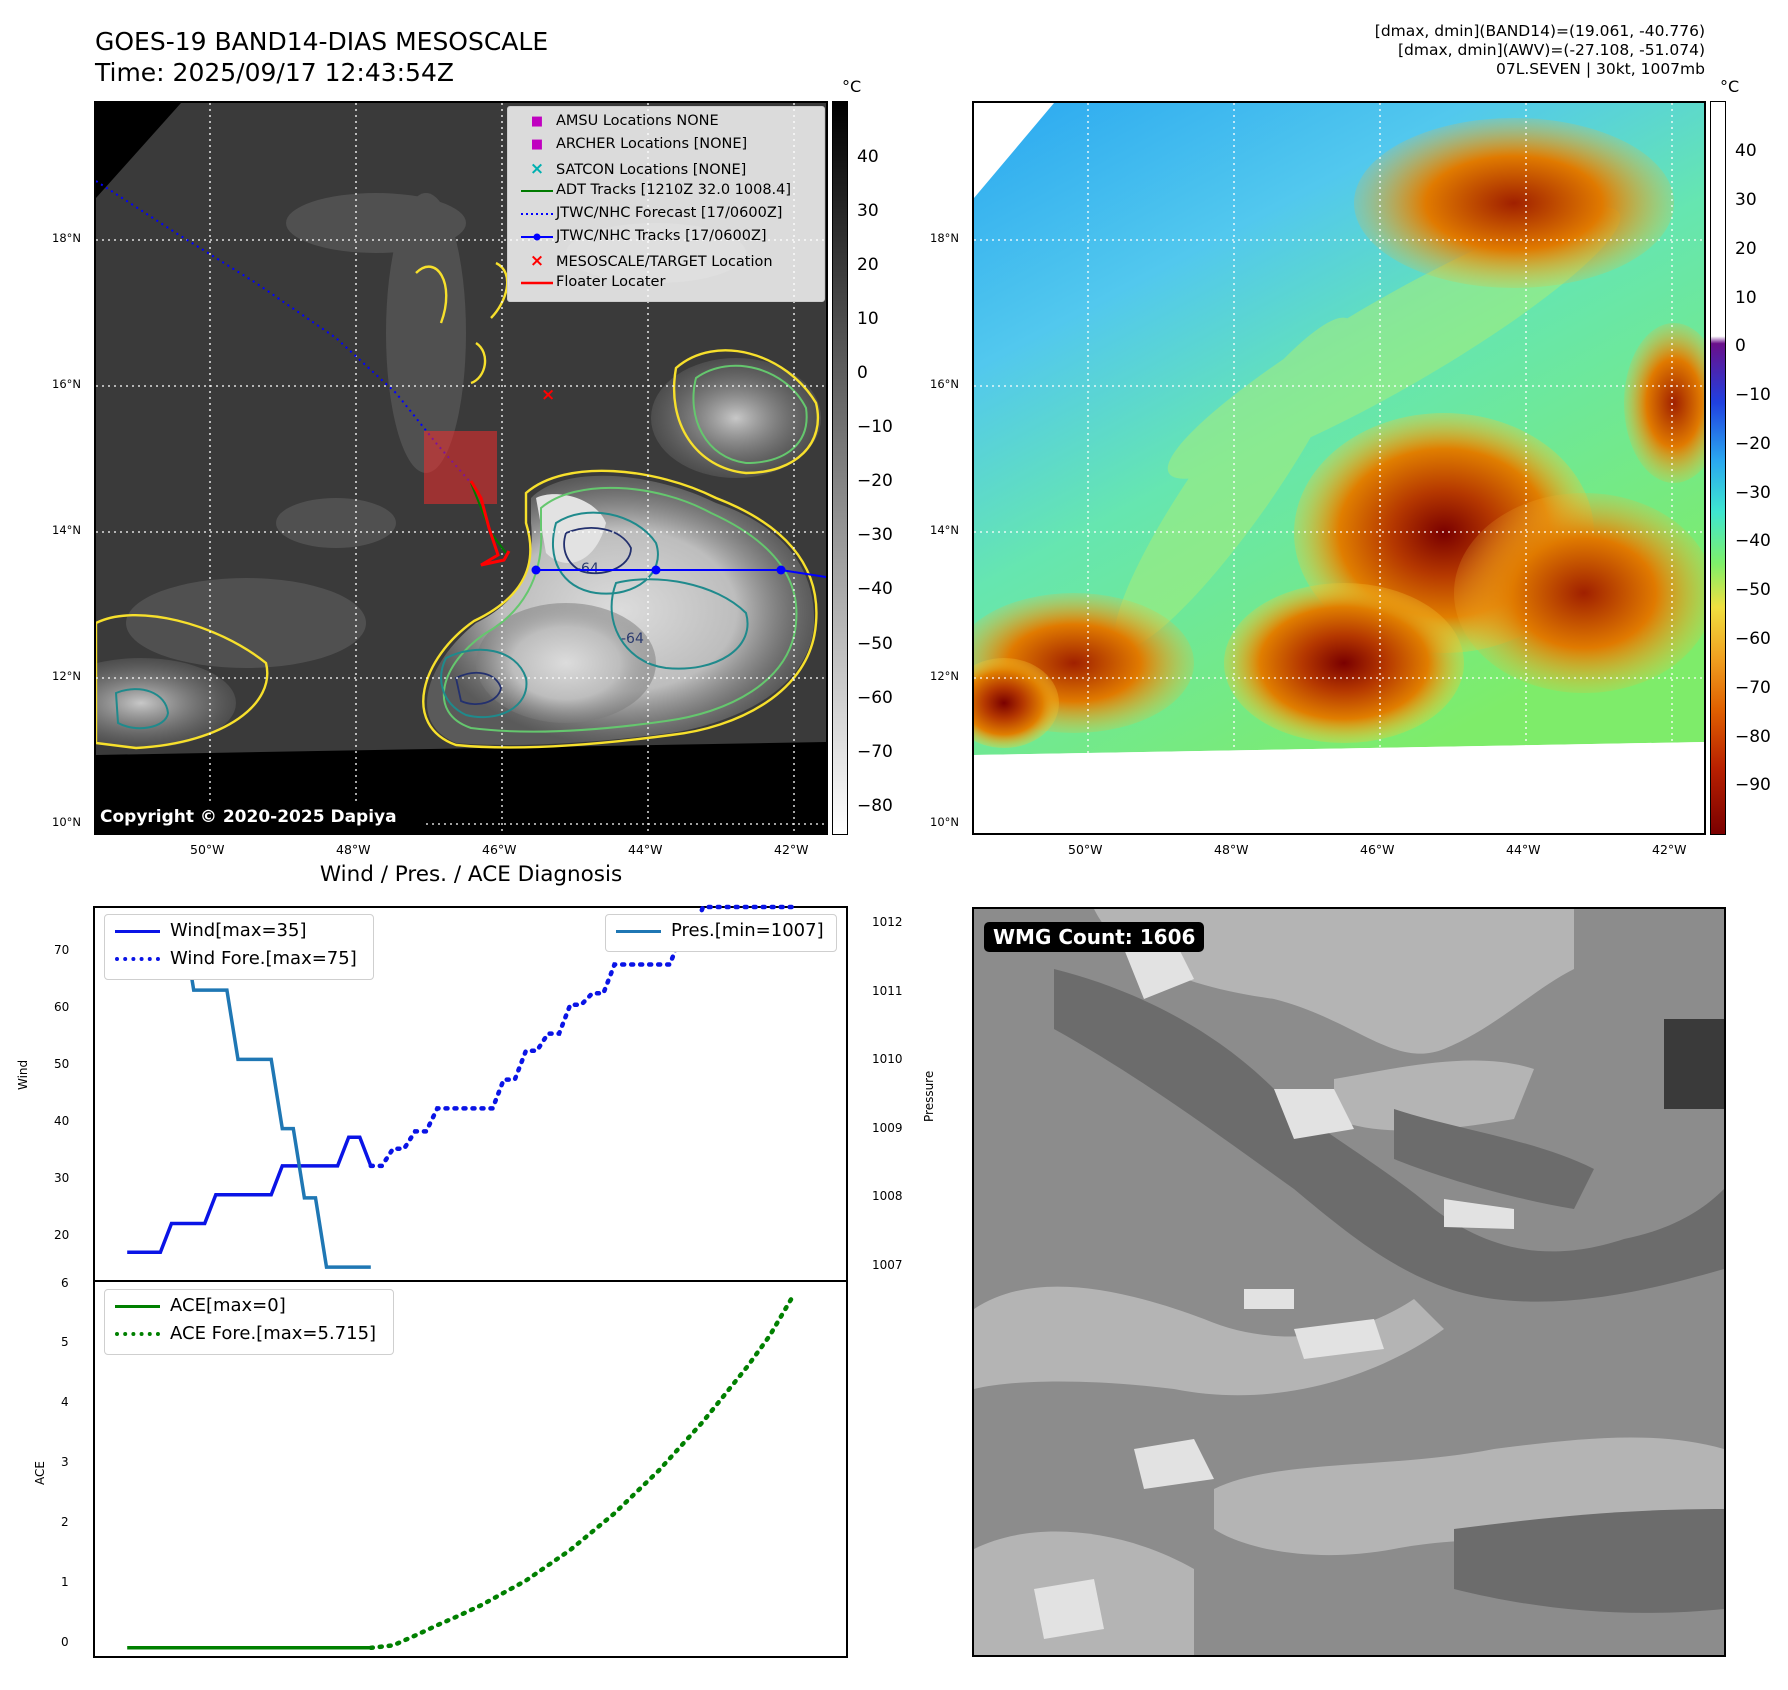 This screenshot has width=1788, height=1690. I want to click on wind-tick: 70, so click(62, 950).